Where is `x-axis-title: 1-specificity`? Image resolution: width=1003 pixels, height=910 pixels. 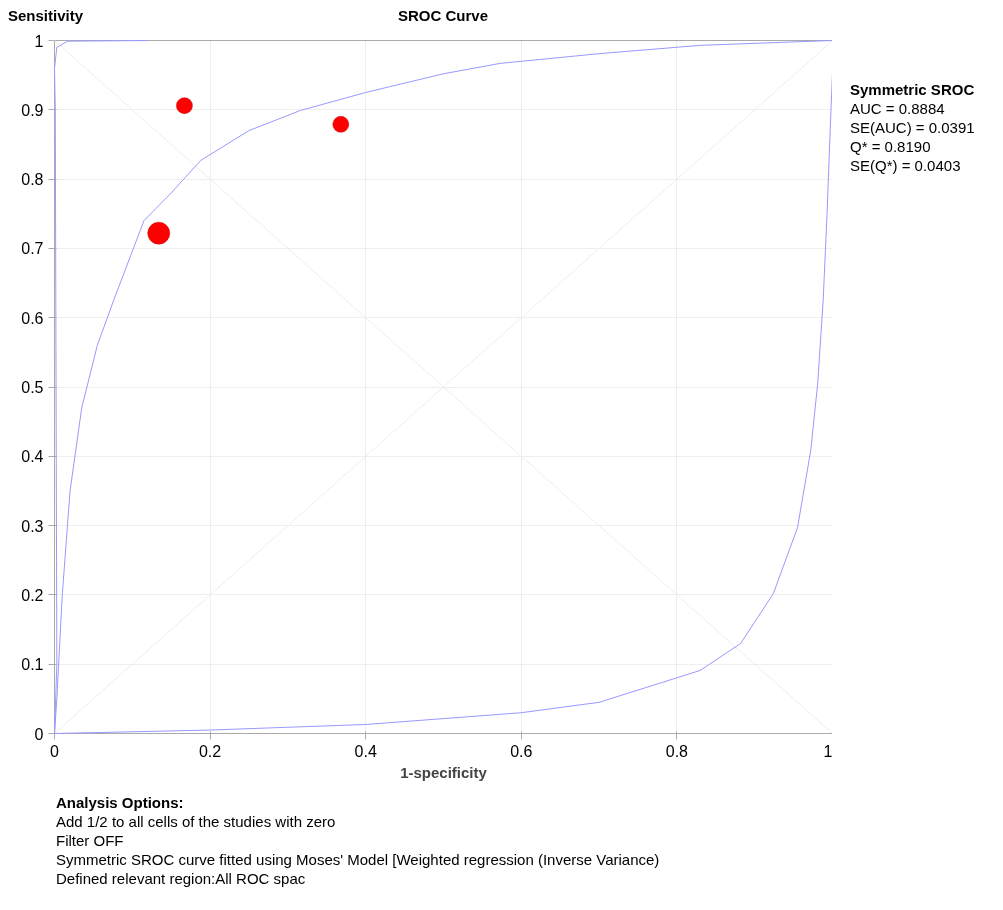
x-axis-title: 1-specificity is located at coordinates (444, 772).